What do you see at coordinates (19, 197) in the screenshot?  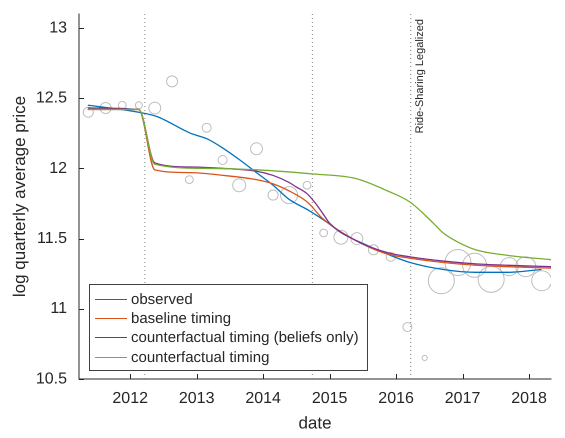 I see `y-axis-title: log quarterly average price` at bounding box center [19, 197].